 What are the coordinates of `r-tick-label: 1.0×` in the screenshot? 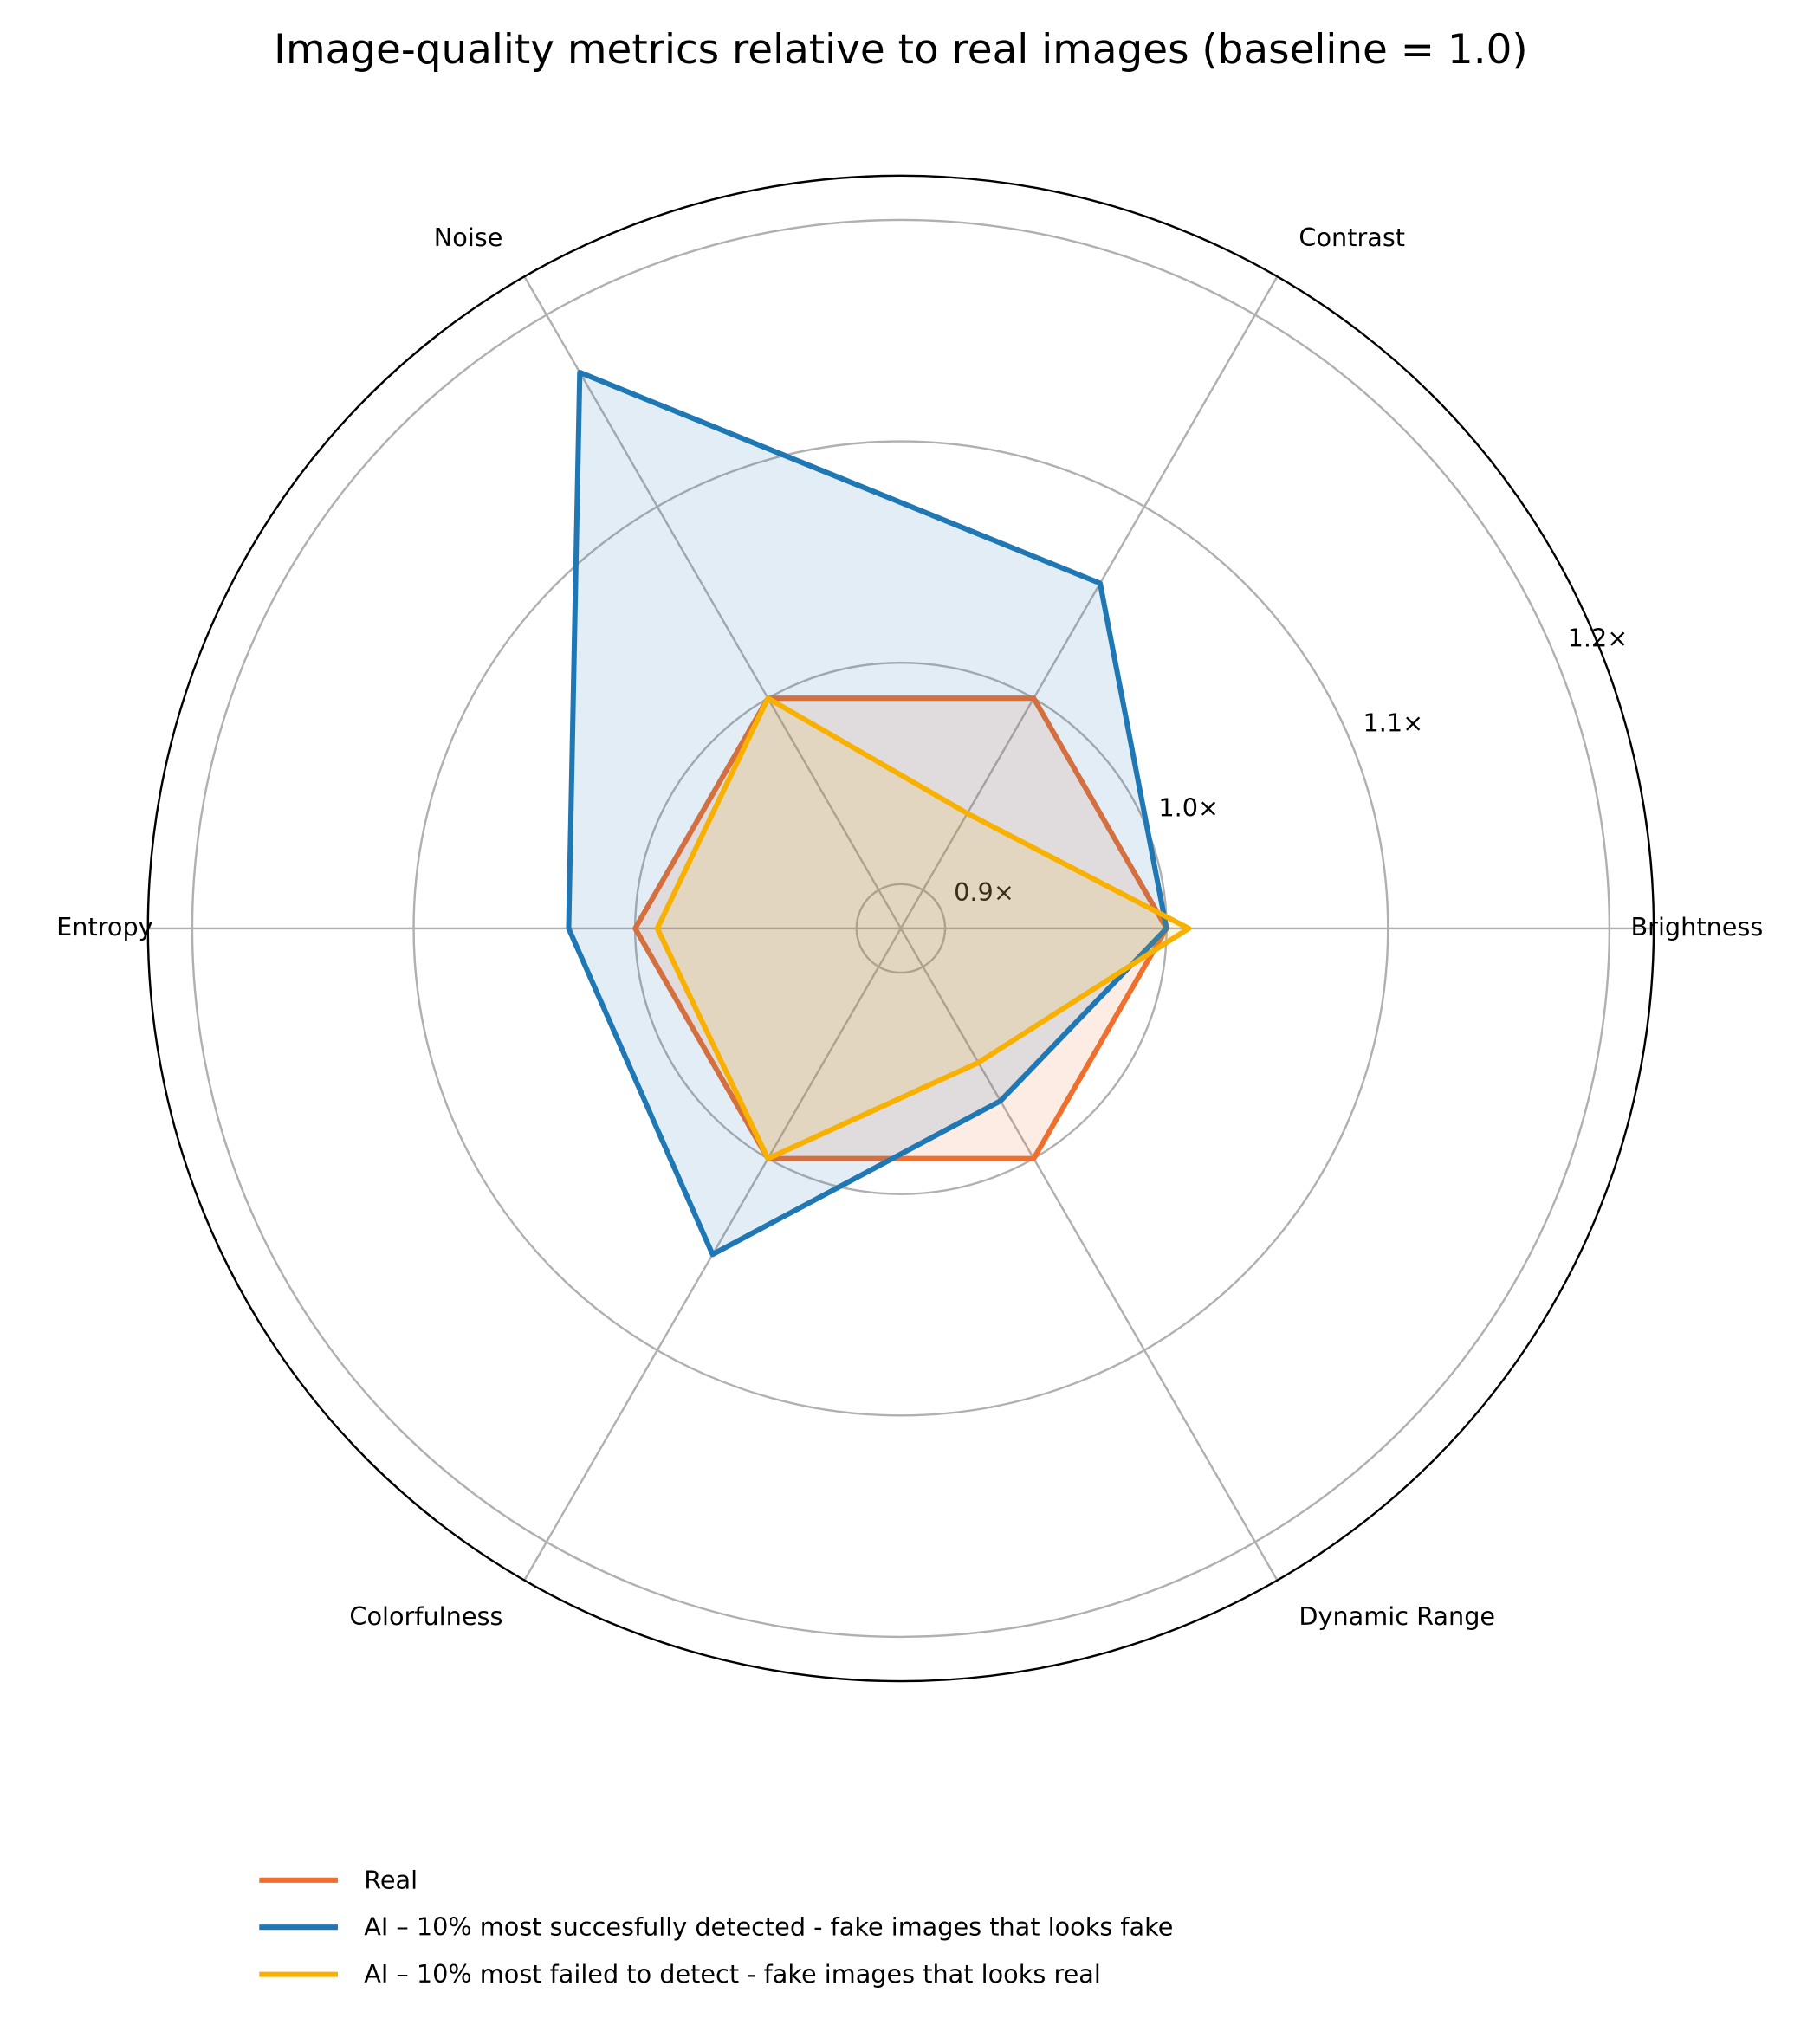 It's located at (1188, 807).